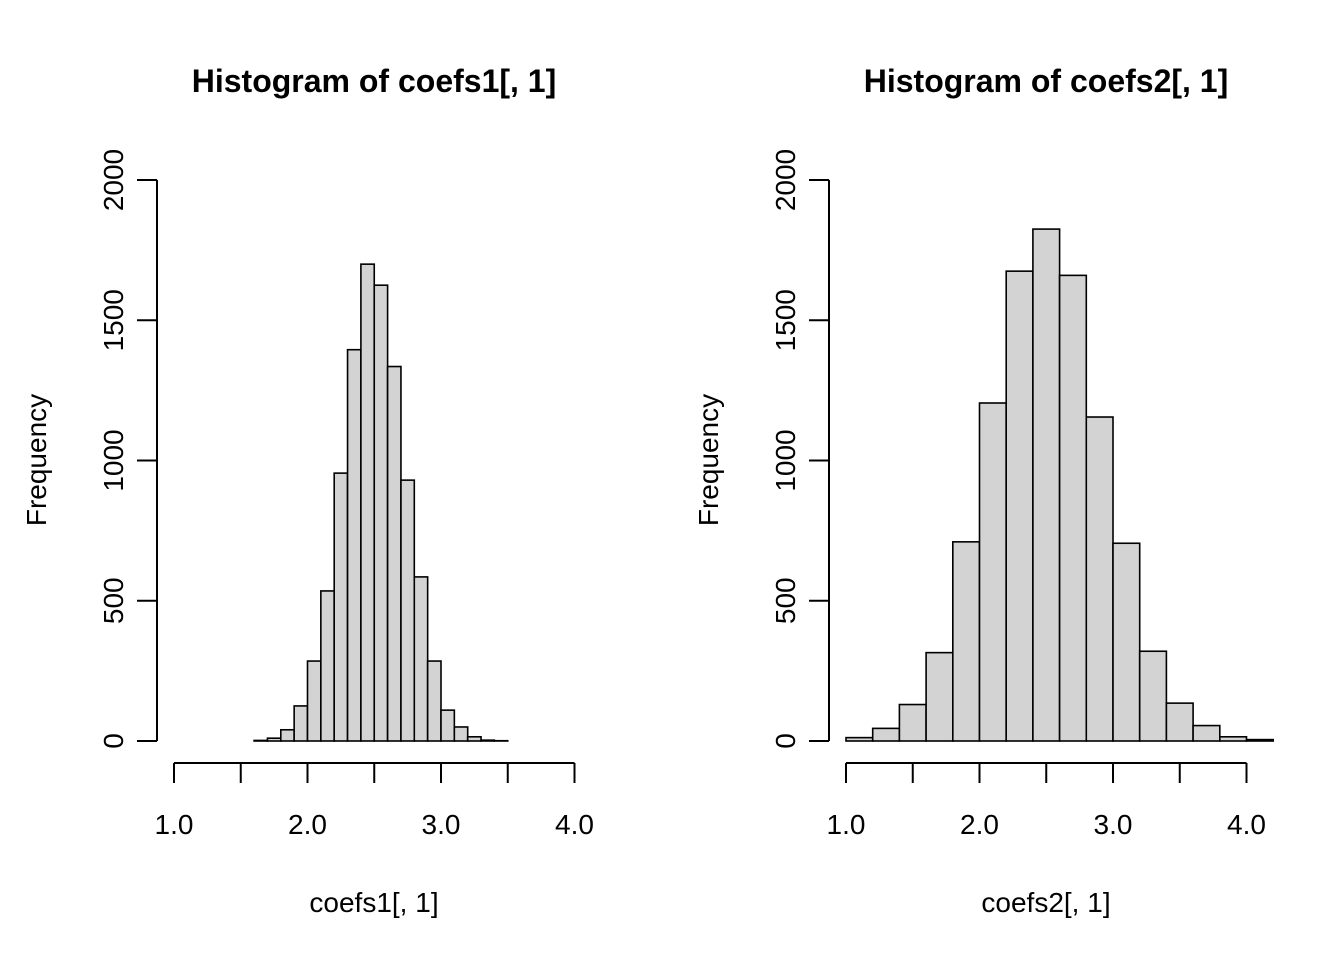  Describe the element at coordinates (374, 81) in the screenshot. I see `chart-title: Histogram of coefs1[, 1]` at that location.